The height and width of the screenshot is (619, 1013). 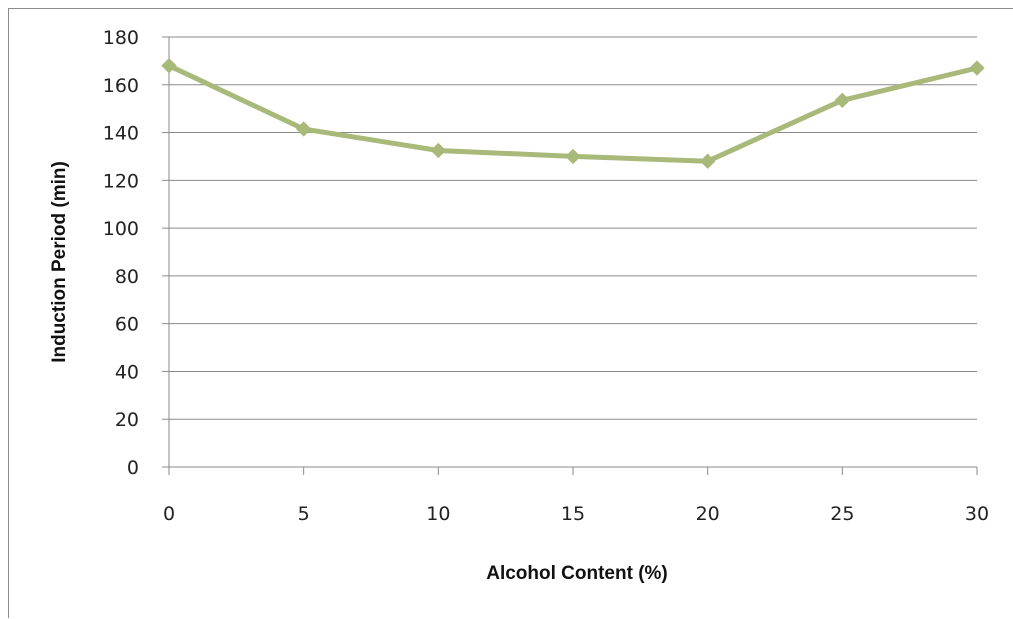 I want to click on x-tick-label: 25, so click(x=842, y=514).